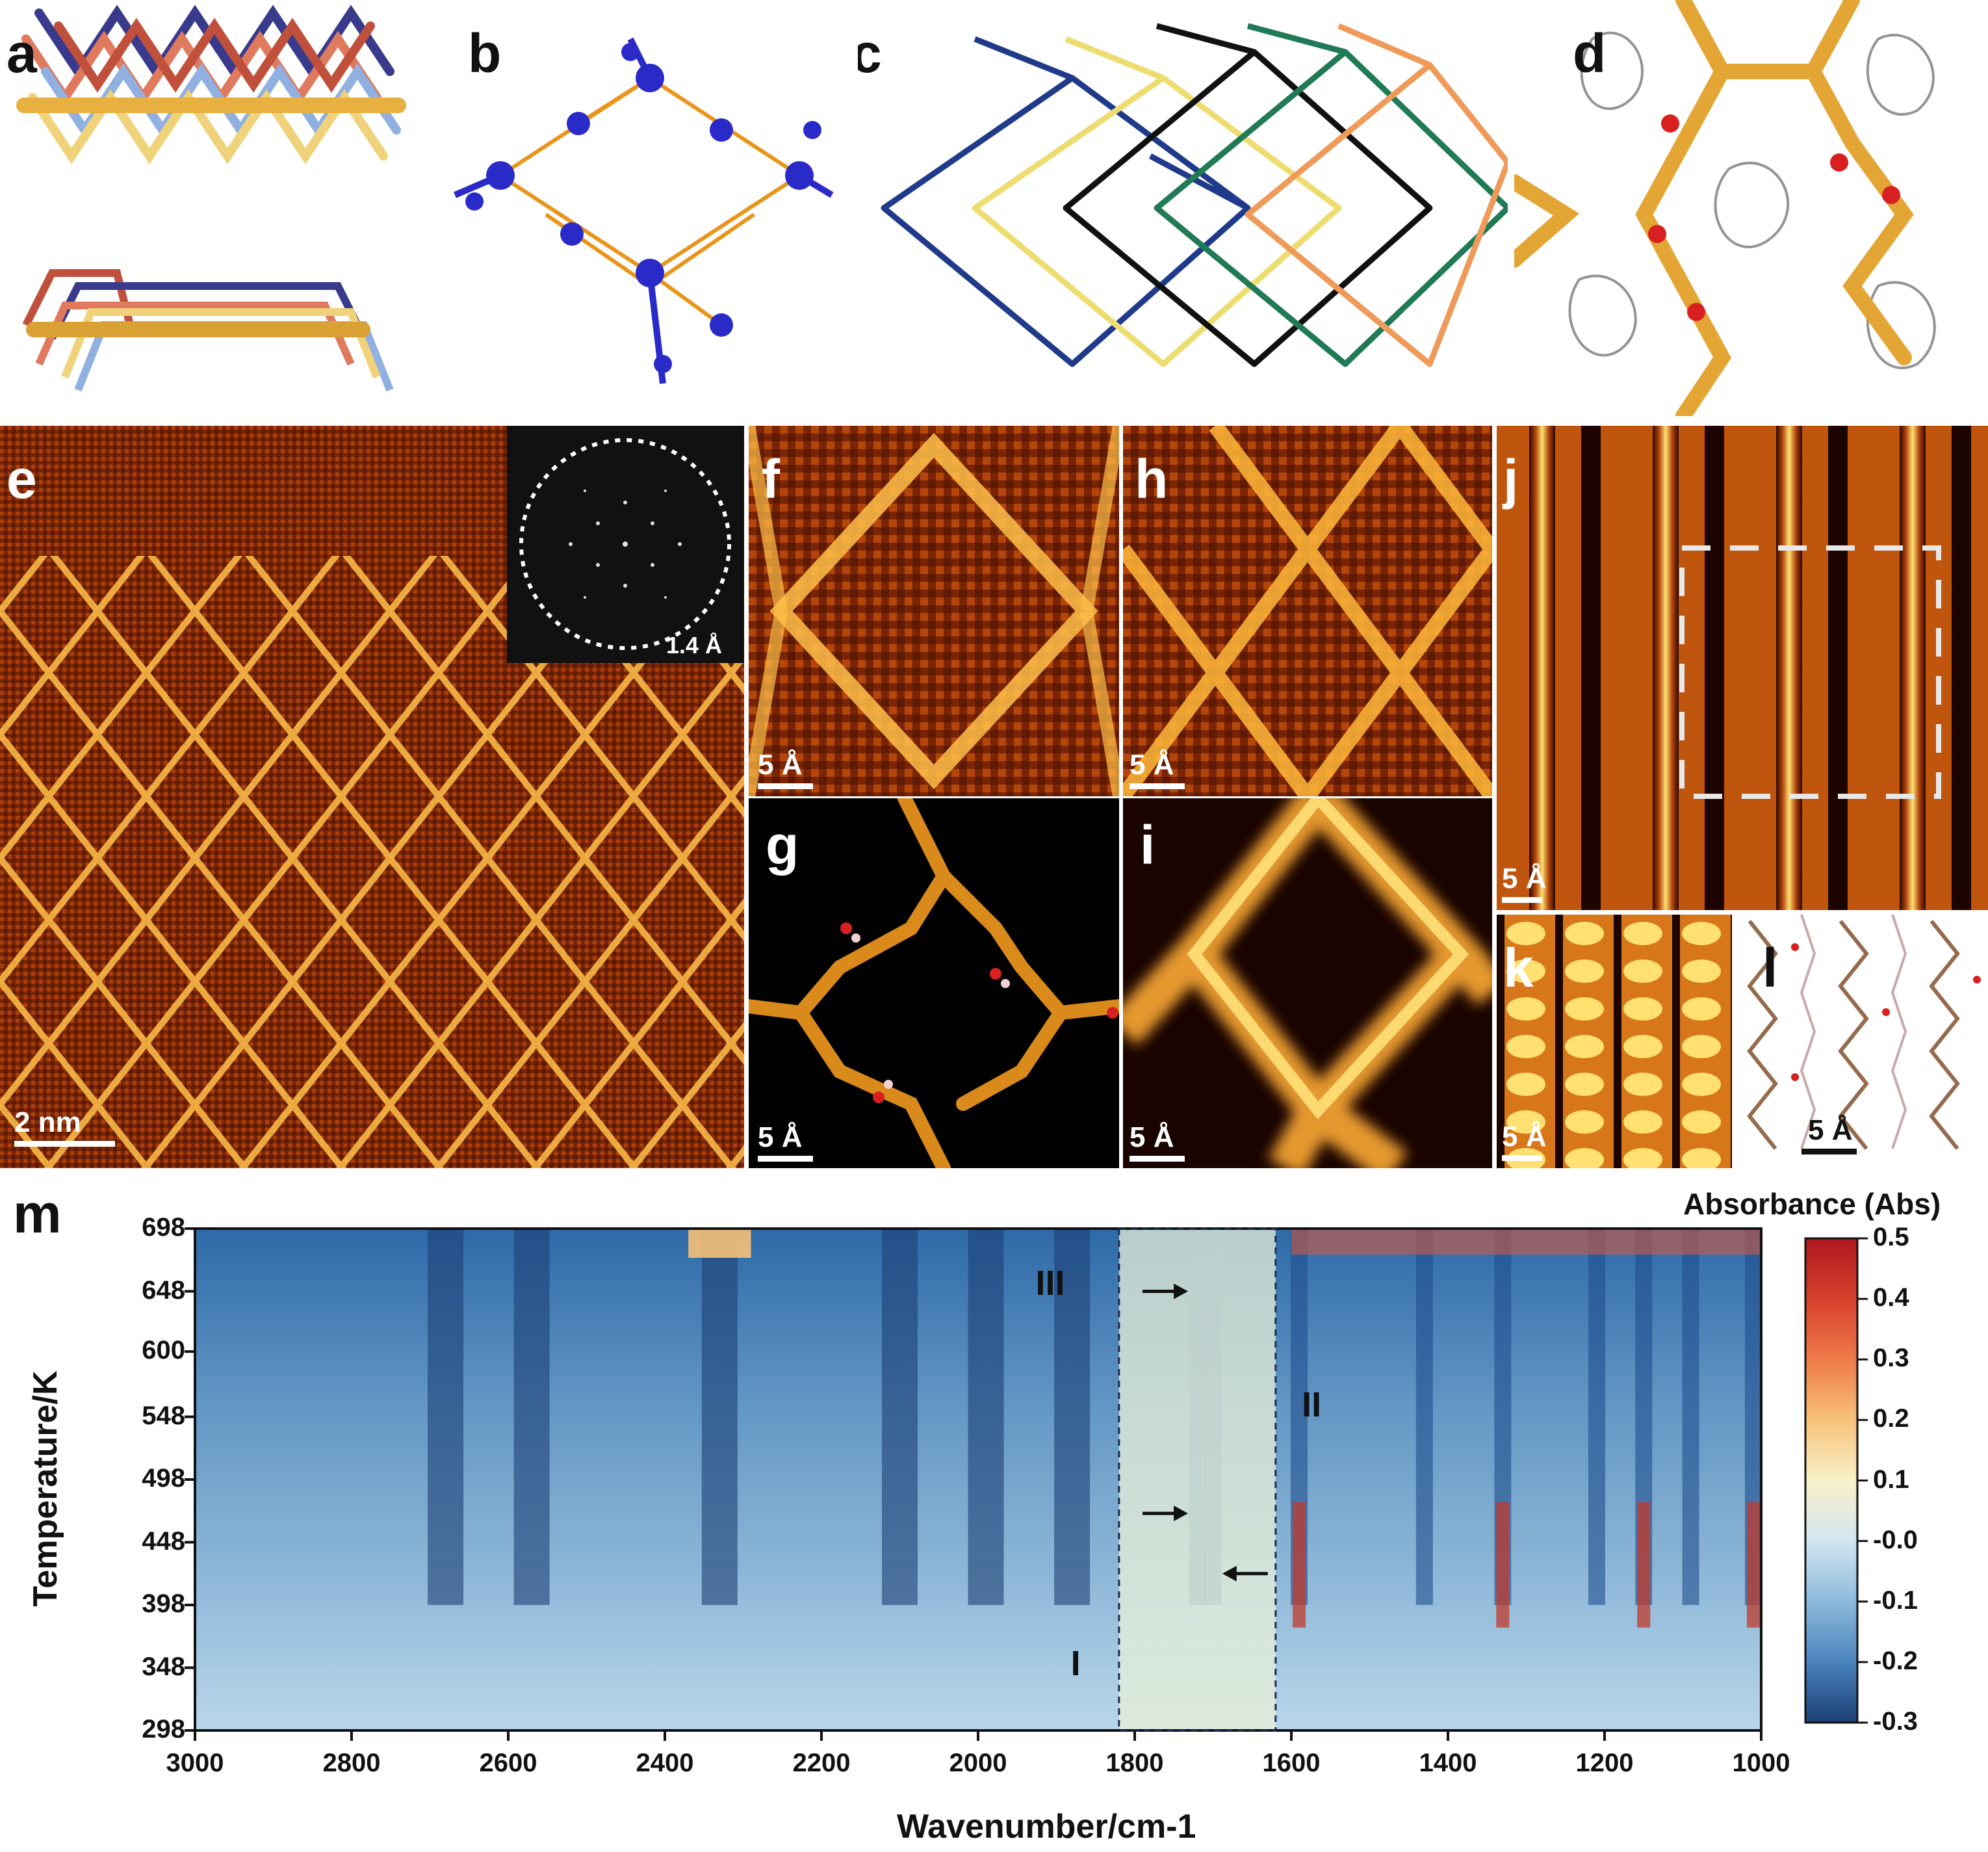 The height and width of the screenshot is (1852, 1988). I want to click on fft-pattern, so click(625, 544).